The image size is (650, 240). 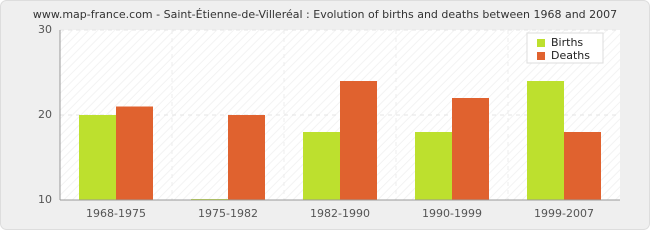 What do you see at coordinates (340, 213) in the screenshot?
I see `x-tick-label: 1982-1990` at bounding box center [340, 213].